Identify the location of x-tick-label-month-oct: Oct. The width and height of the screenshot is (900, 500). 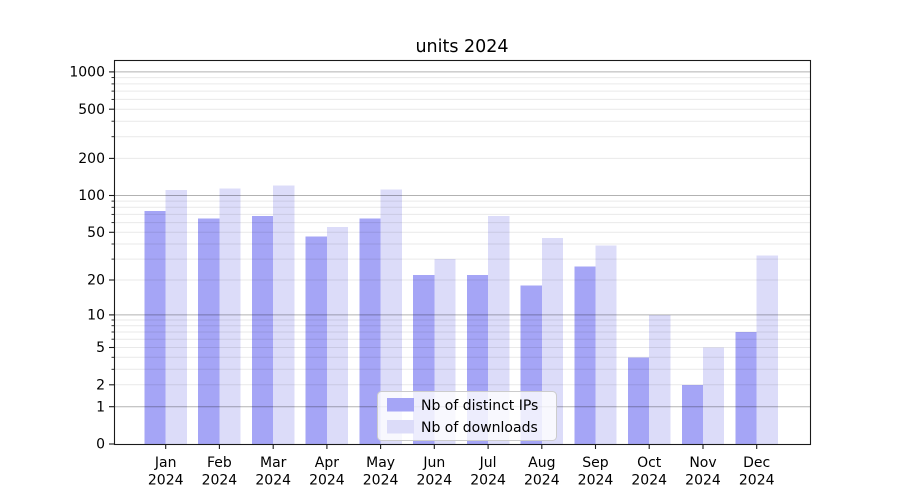
(649, 463).